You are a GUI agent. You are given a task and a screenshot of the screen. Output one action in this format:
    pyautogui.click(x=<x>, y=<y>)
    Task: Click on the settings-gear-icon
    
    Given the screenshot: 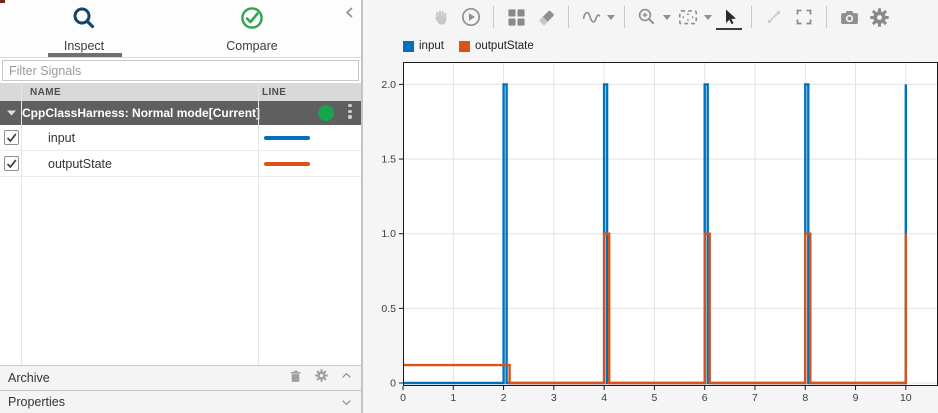 What is the action you would take?
    pyautogui.click(x=879, y=17)
    